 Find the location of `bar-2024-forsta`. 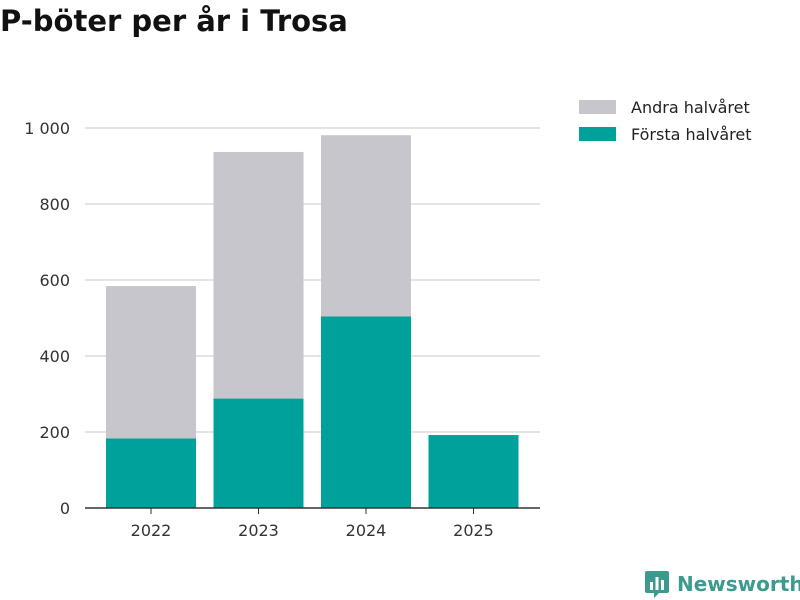

bar-2024-forsta is located at coordinates (366, 412).